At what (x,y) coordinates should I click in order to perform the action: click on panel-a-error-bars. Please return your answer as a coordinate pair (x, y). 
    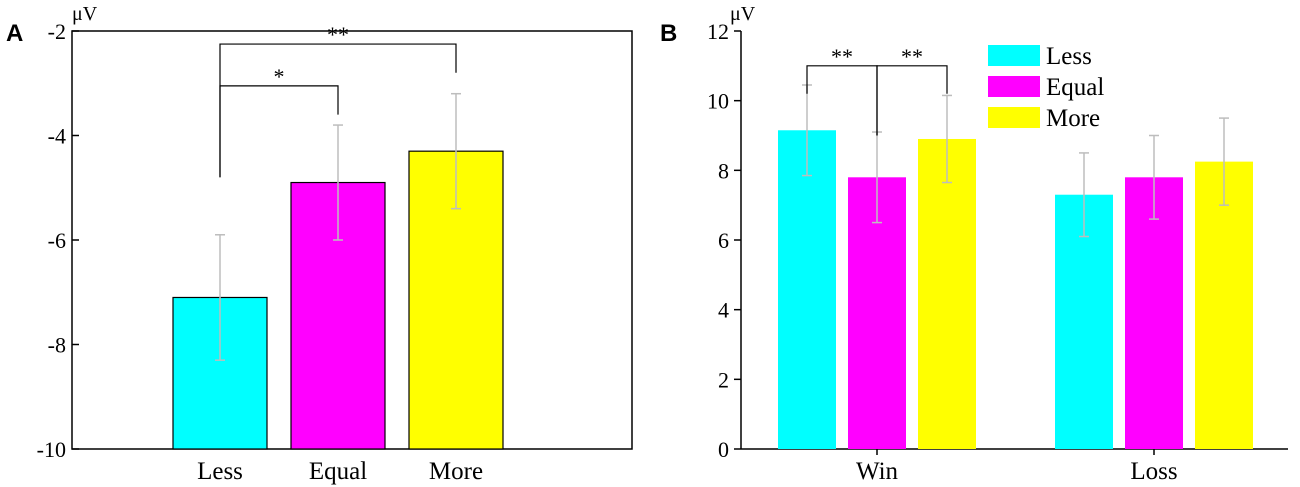
    Looking at the image, I should click on (338, 226).